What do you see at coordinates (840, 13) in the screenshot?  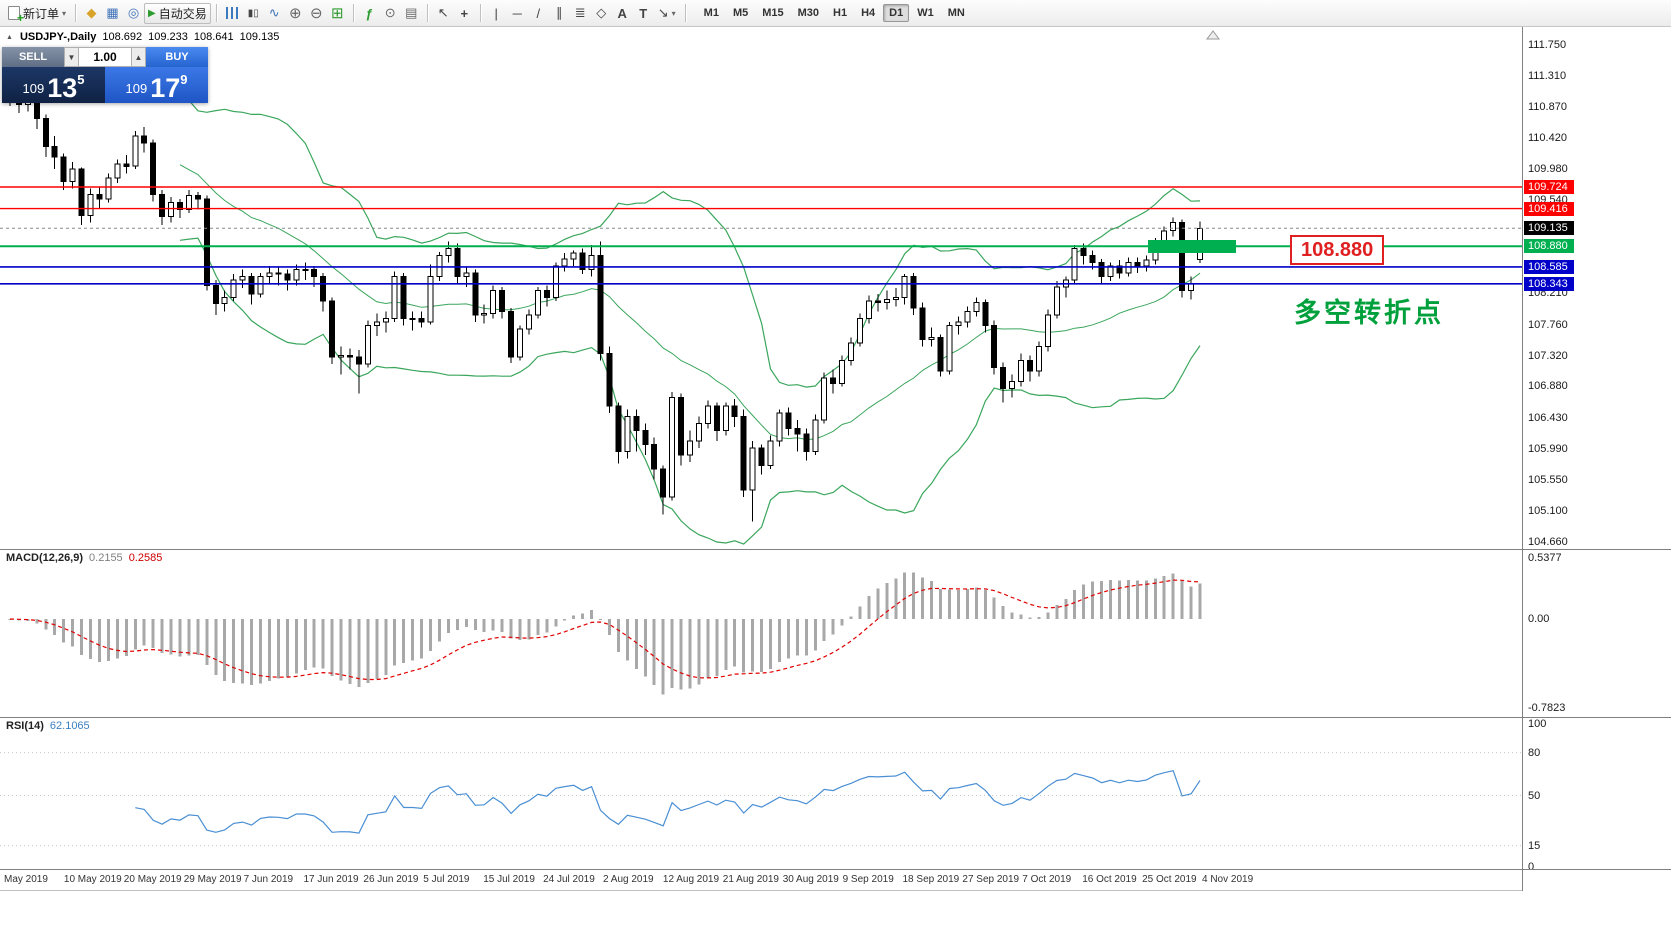 I see `timeframe-button-h1: H1` at bounding box center [840, 13].